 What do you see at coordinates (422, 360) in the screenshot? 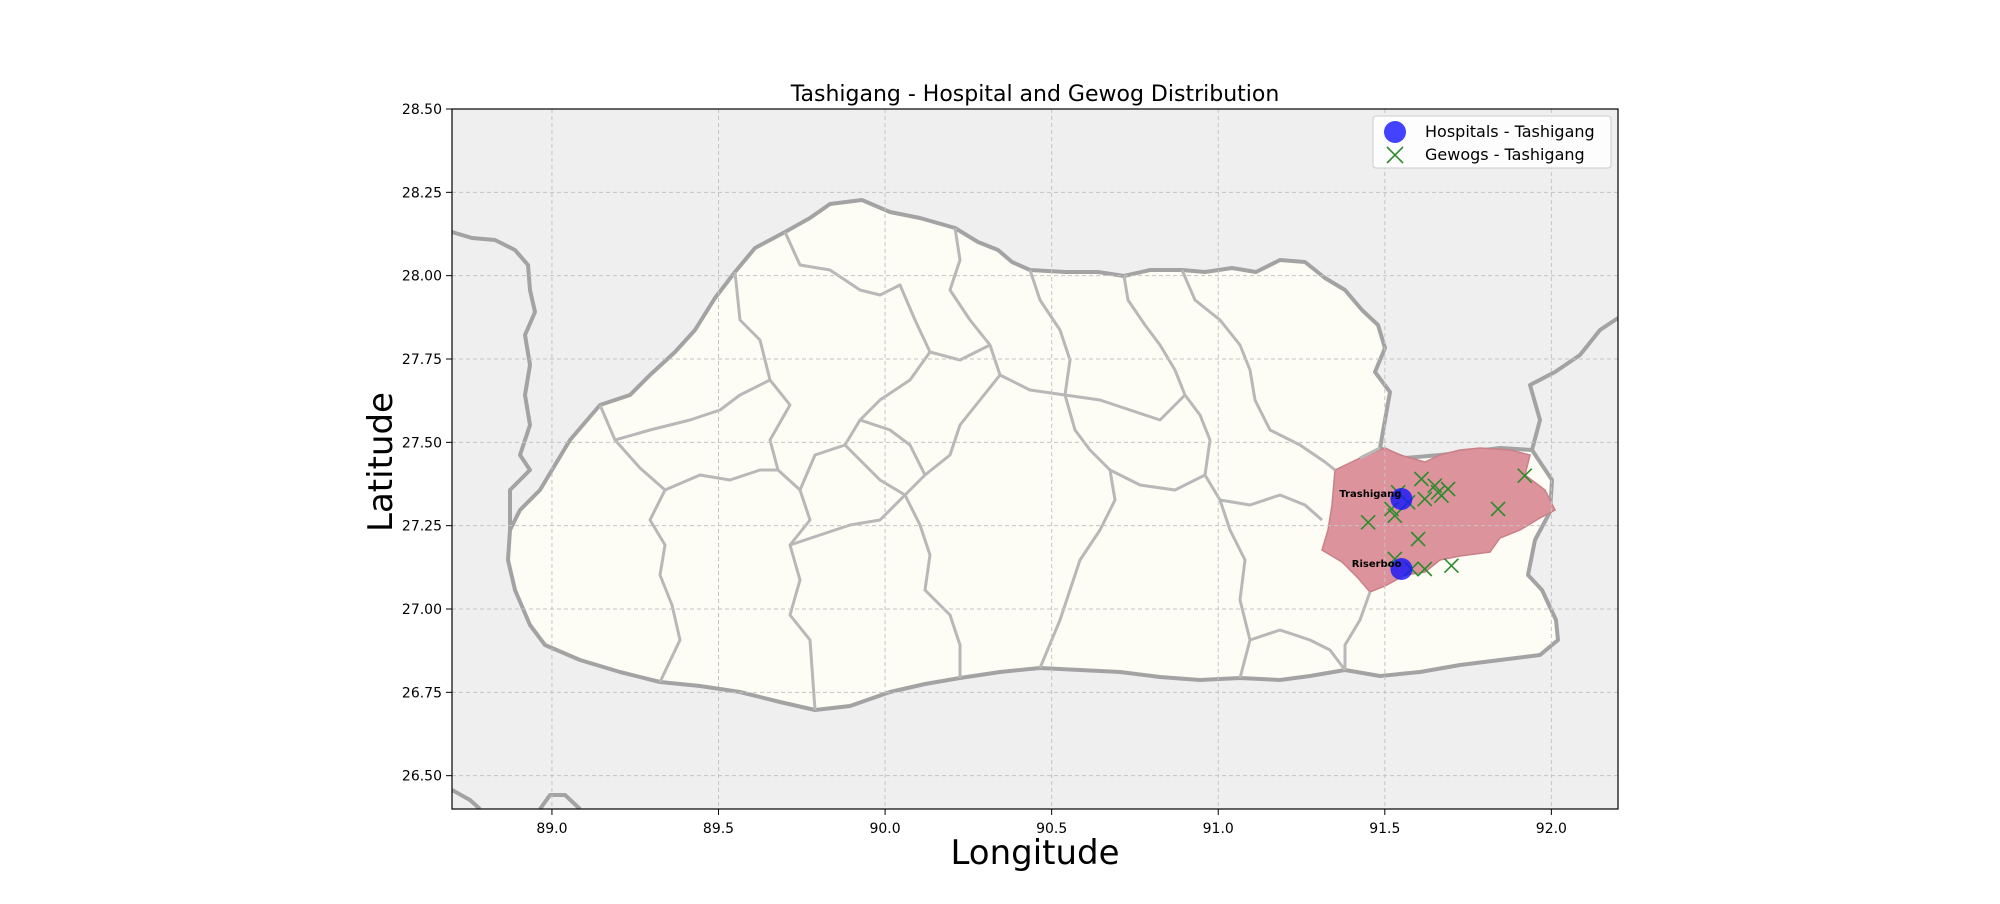
I see `y-tick-label: 27.75` at bounding box center [422, 360].